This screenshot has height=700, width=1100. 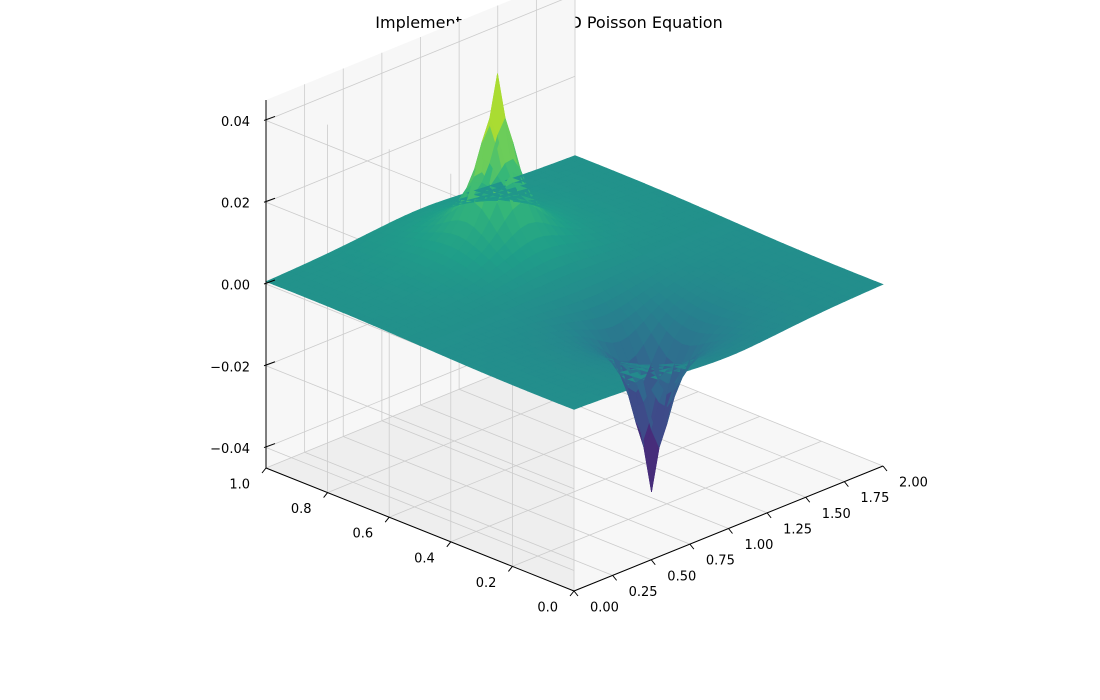 What do you see at coordinates (235, 122) in the screenshot?
I see `z-tick-label: 0.04` at bounding box center [235, 122].